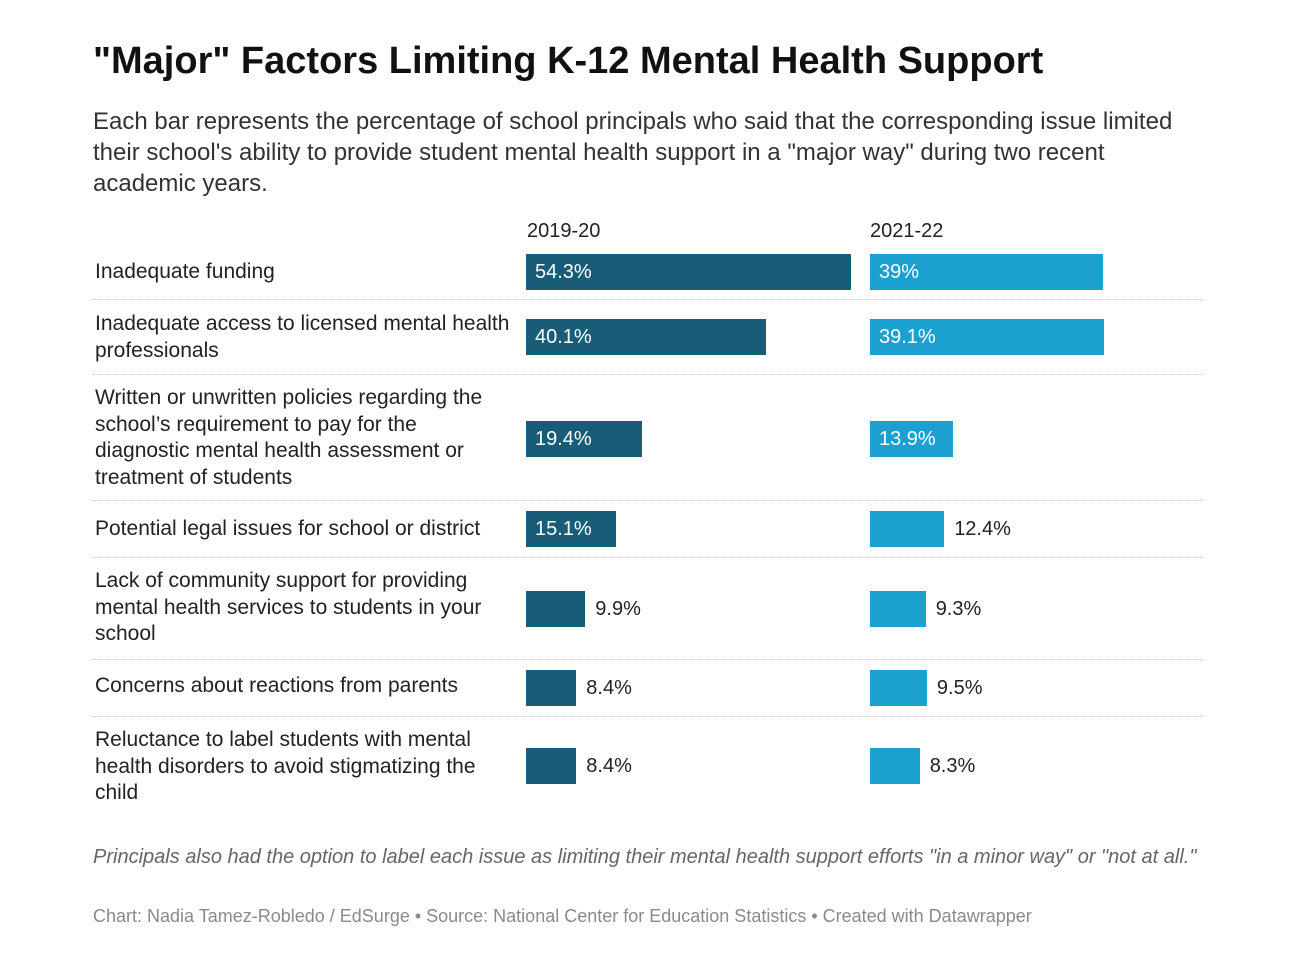 The height and width of the screenshot is (972, 1296). What do you see at coordinates (563, 529) in the screenshot?
I see `value-label: 15.1%` at bounding box center [563, 529].